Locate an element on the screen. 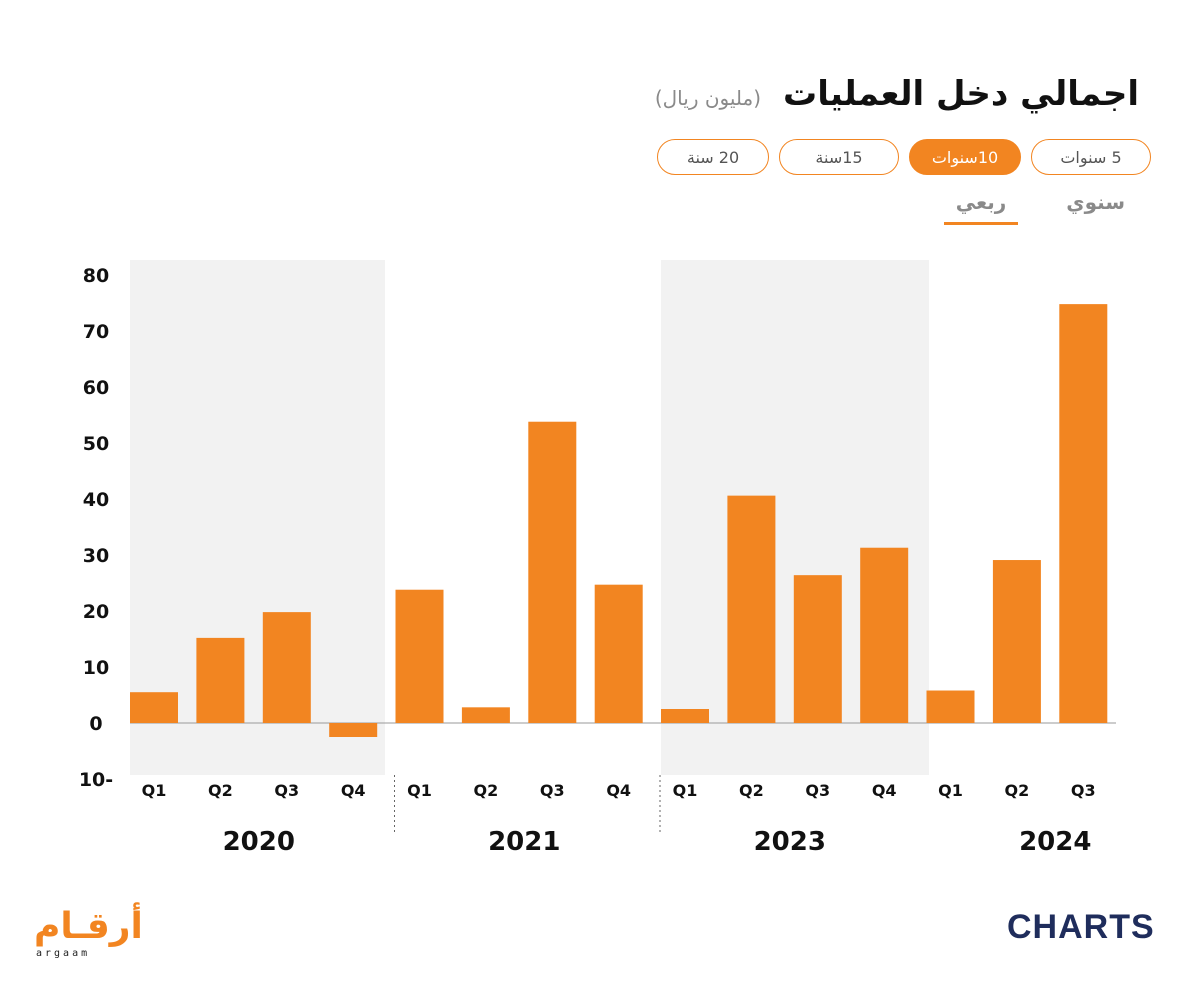 The image size is (1201, 1007). argaam-logo: أرقـام argaam is located at coordinates (88, 933).